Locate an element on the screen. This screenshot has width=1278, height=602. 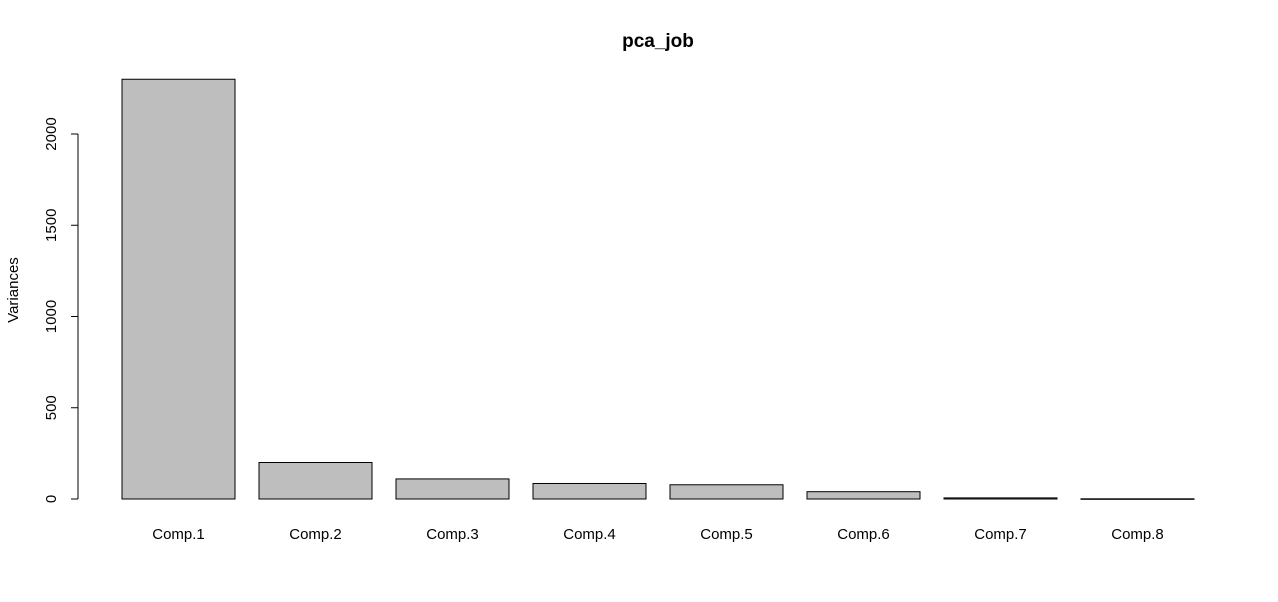
x-tick-label: Comp.5 is located at coordinates (726, 534).